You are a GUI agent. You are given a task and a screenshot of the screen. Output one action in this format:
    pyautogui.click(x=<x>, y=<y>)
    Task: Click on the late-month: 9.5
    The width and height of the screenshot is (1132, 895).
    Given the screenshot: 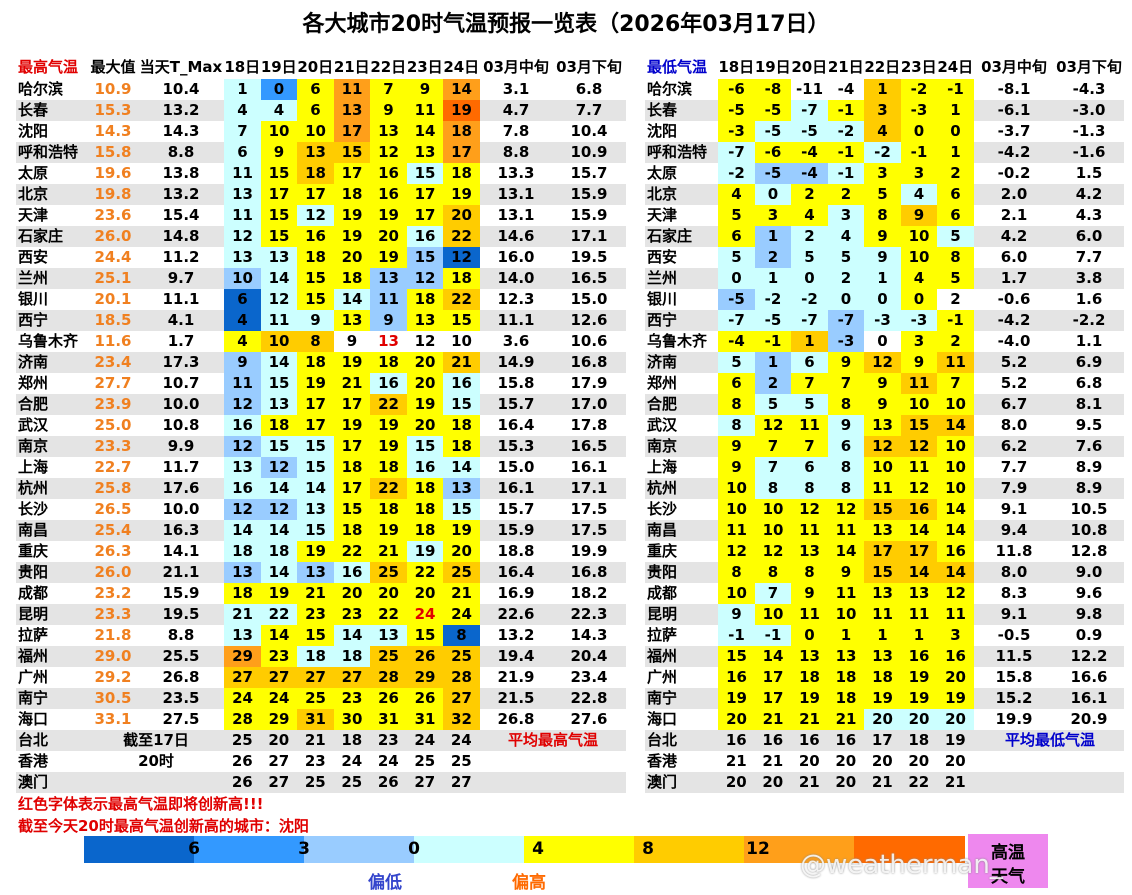 What is the action you would take?
    pyautogui.click(x=1089, y=425)
    